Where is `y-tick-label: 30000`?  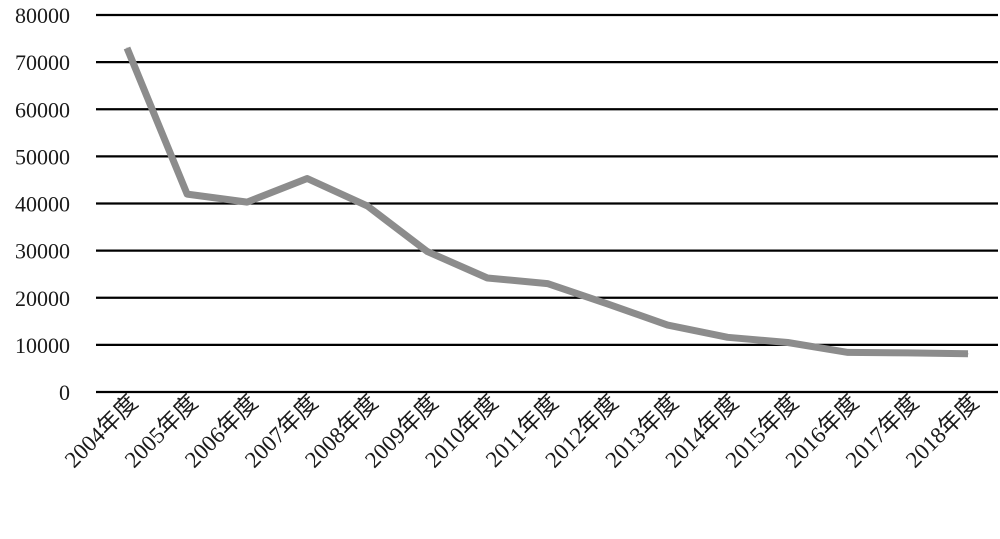 y-tick-label: 30000 is located at coordinates (42, 251).